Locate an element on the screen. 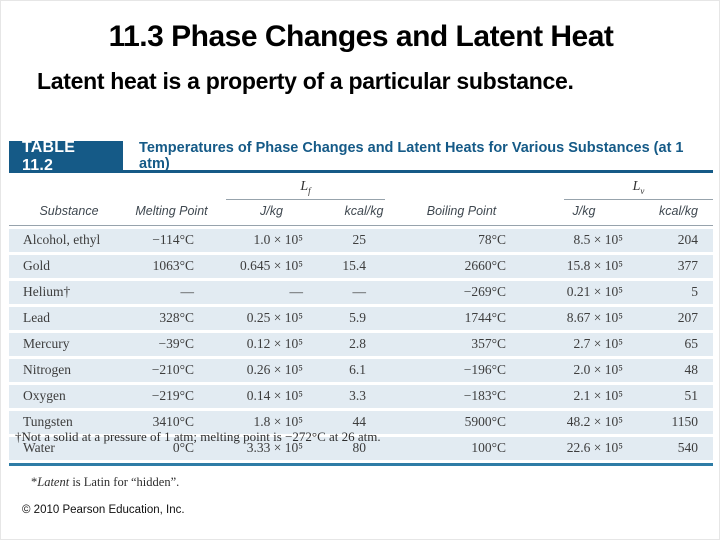 The image size is (720, 540). table-row: Water 0°C 3.33 × 10⁵ 80 100°C 22.6 × 10⁵ 540 is located at coordinates (361, 450).